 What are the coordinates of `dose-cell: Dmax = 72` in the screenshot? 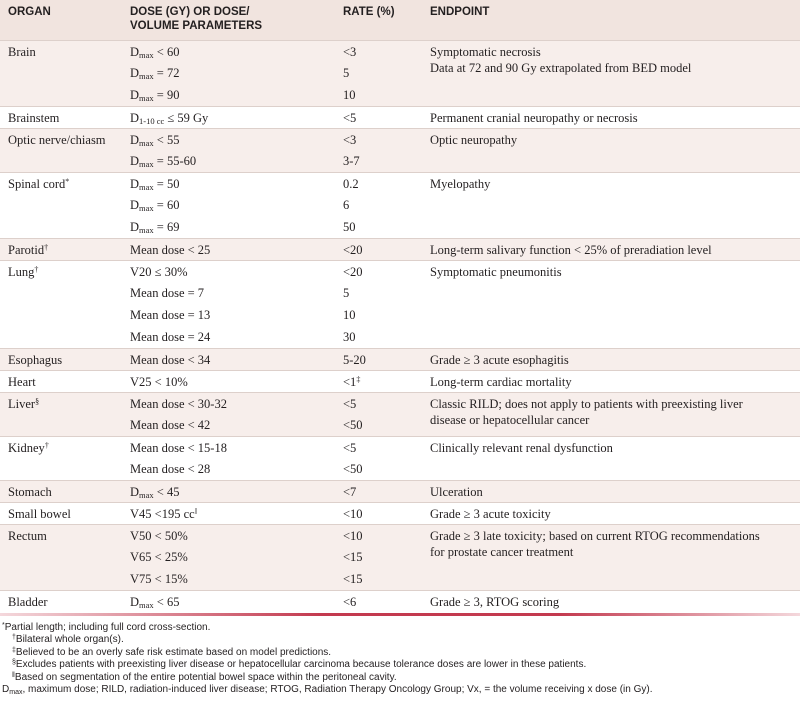 It's located at (228, 73).